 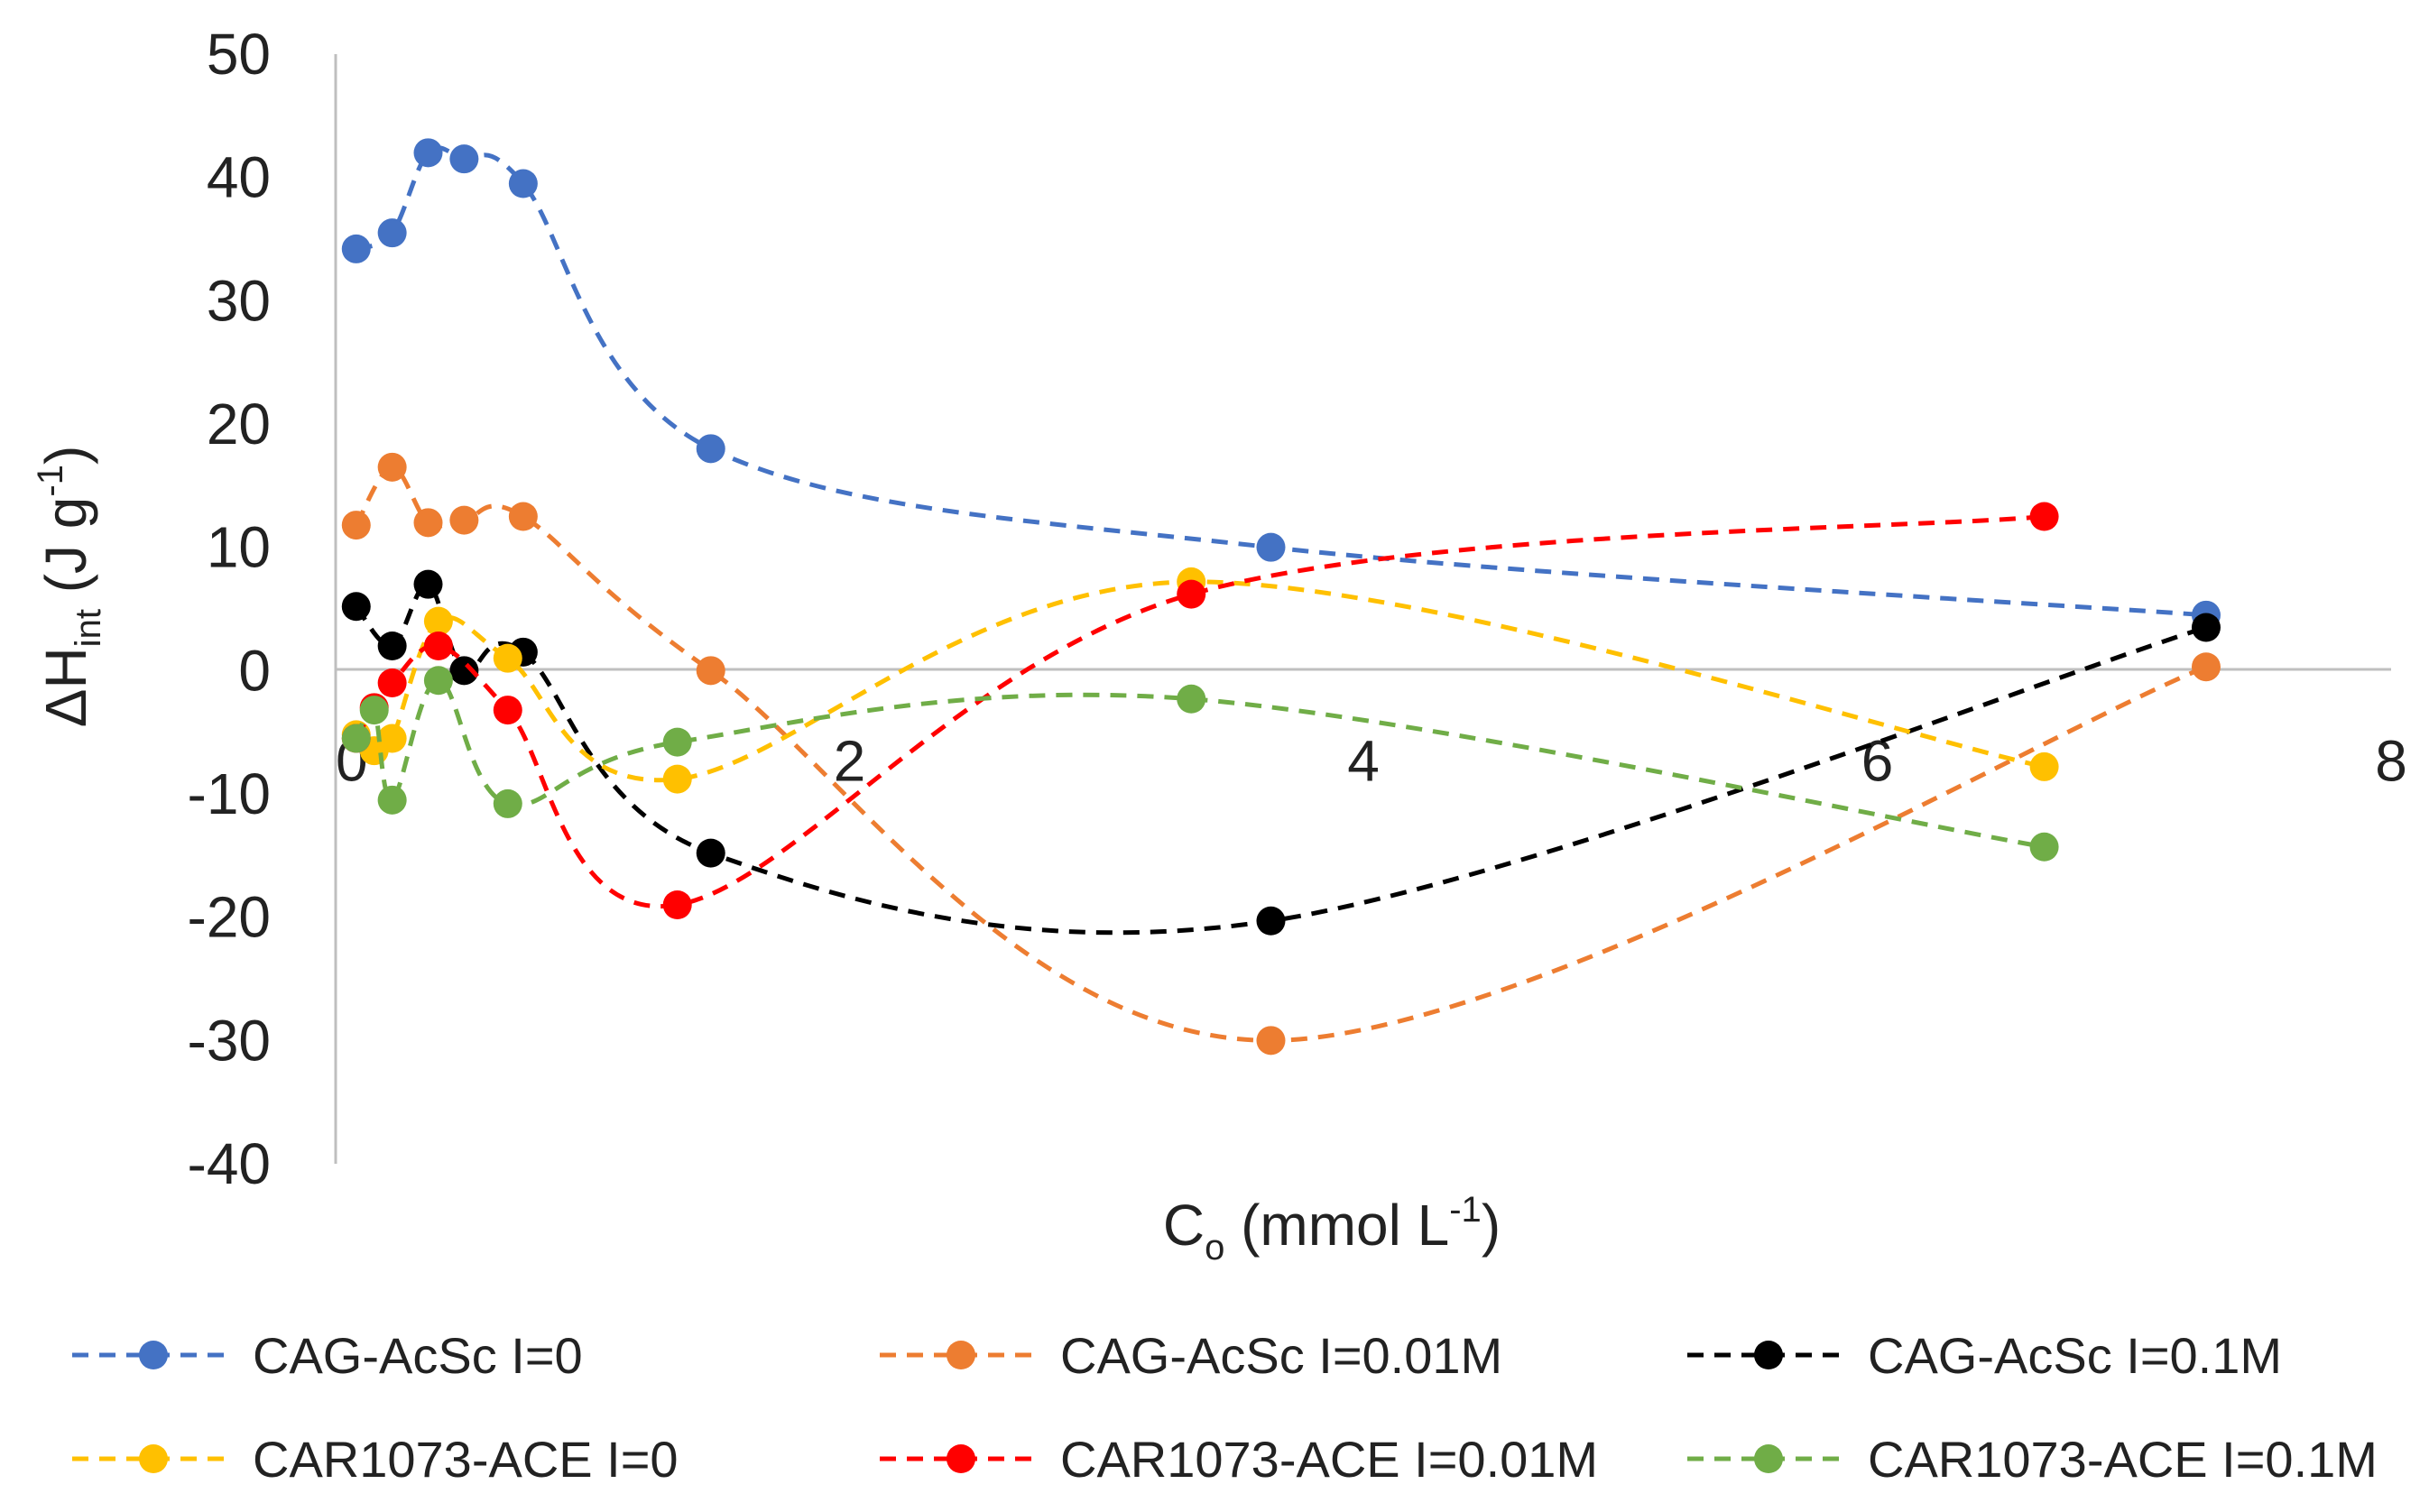 I want to click on y-tick-label: 0, so click(x=254, y=670).